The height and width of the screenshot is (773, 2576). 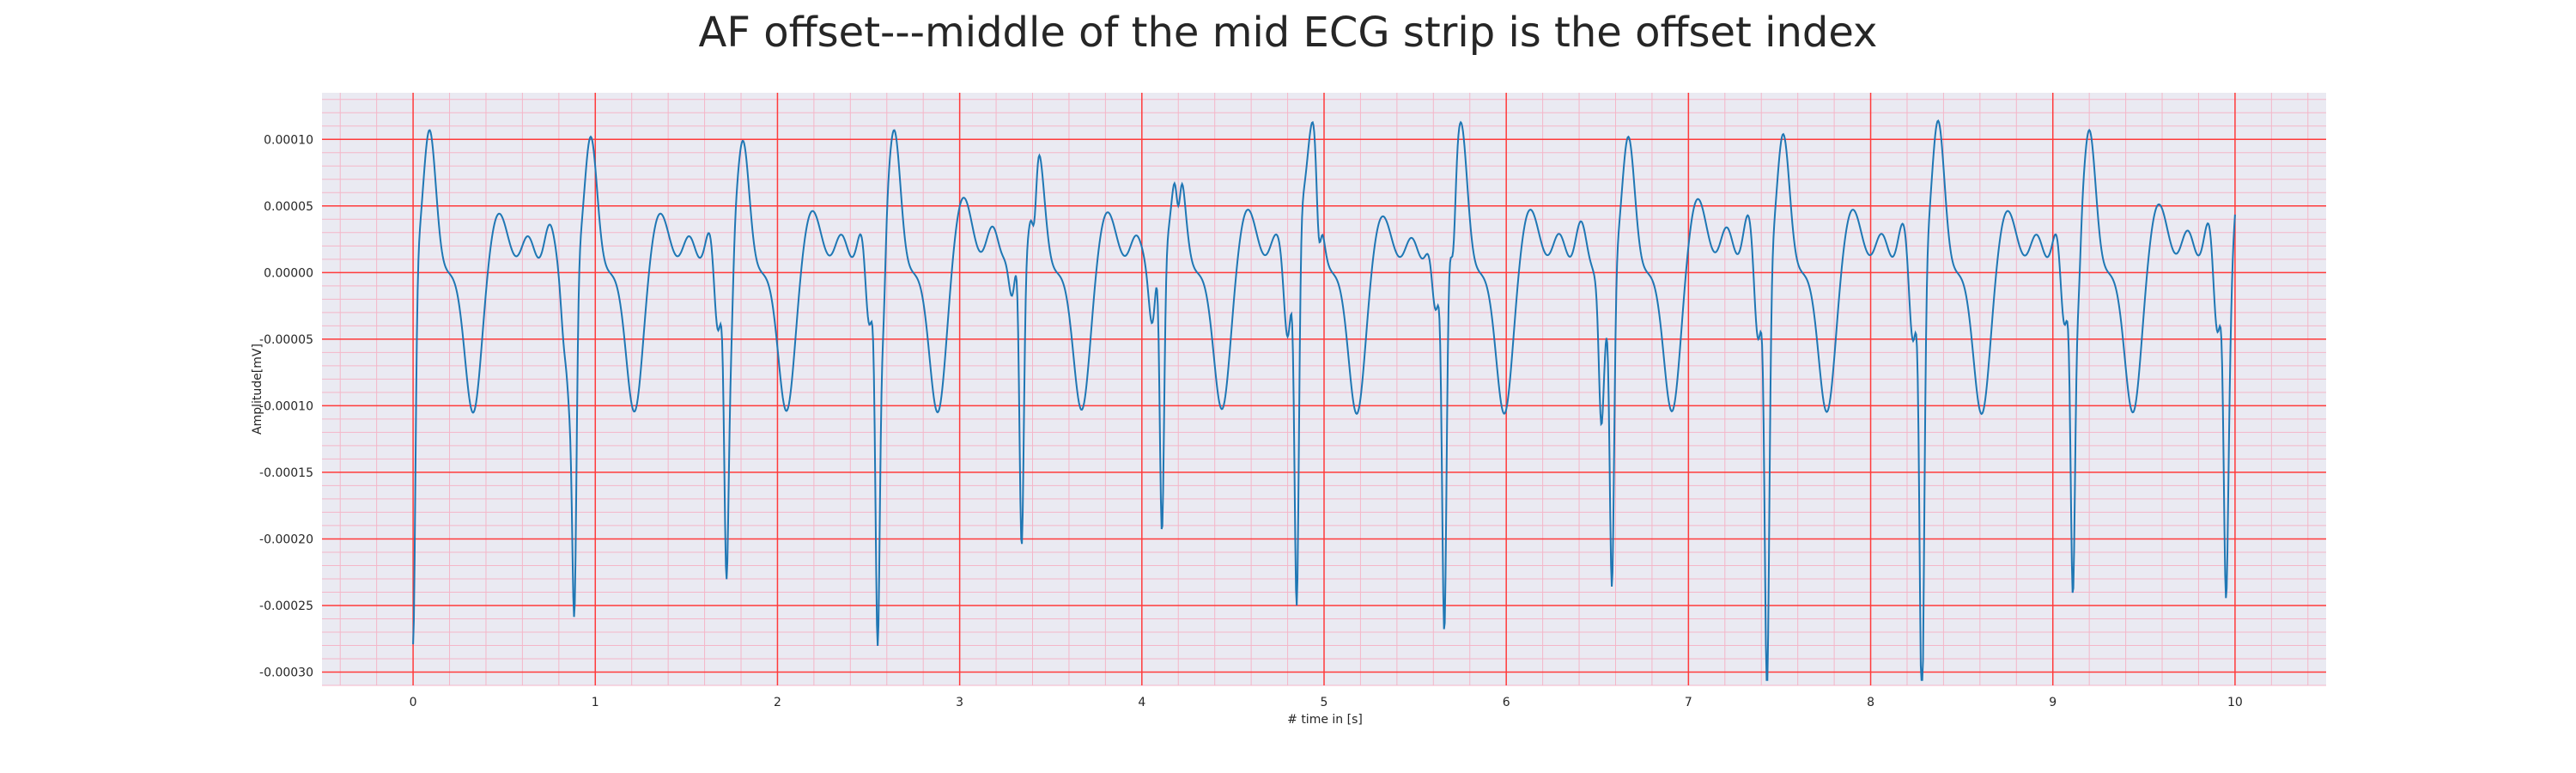 What do you see at coordinates (286, 539) in the screenshot?
I see `y-tick-label: -0.00020` at bounding box center [286, 539].